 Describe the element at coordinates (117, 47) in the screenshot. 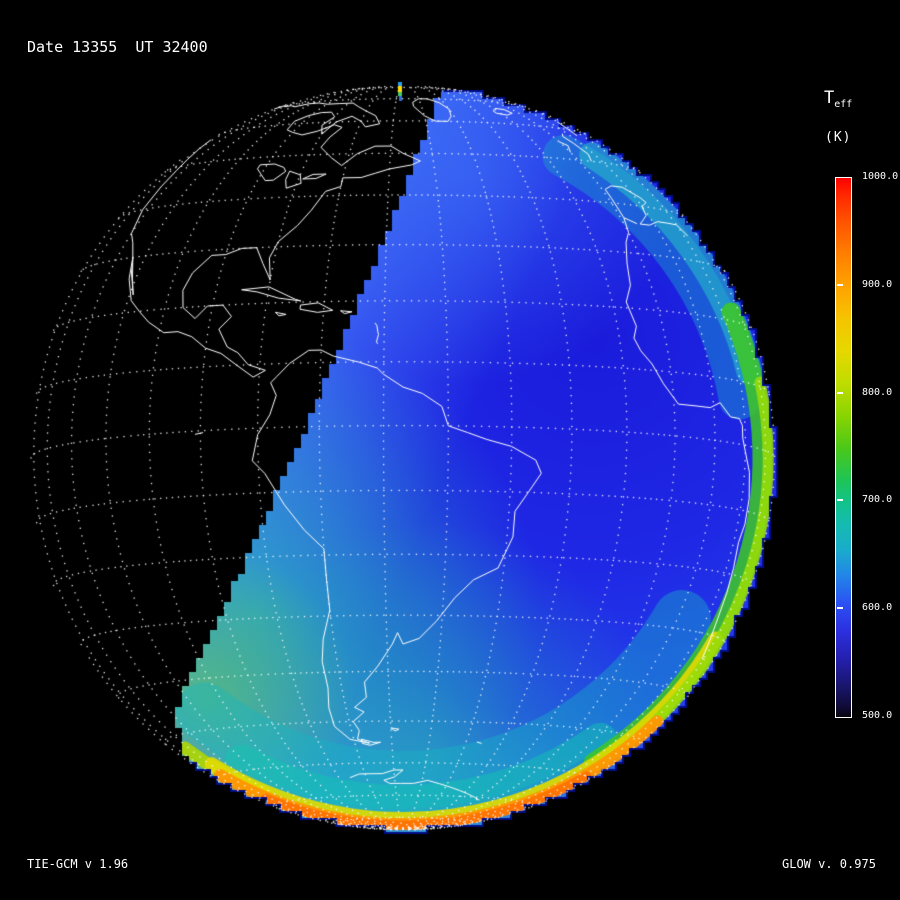

I see `date-ut-label: Date 13355 UT 32400` at that location.